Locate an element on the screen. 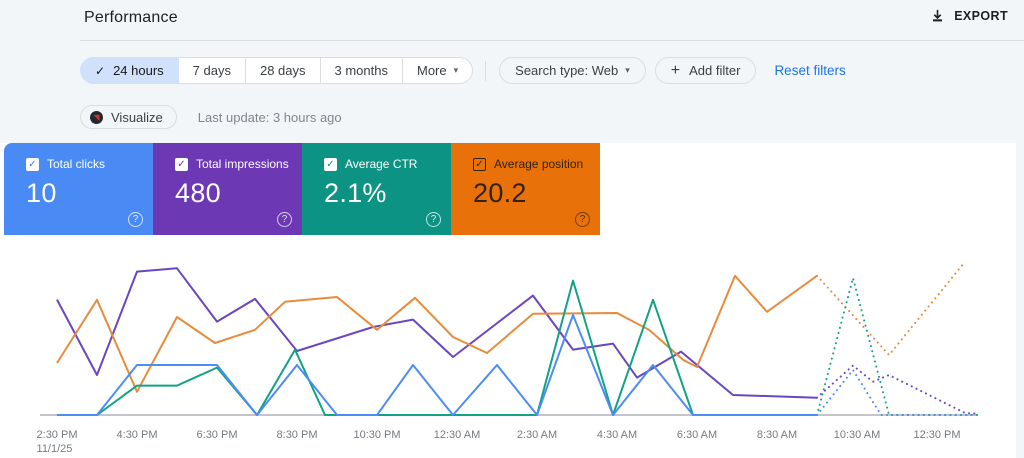  add-filter-label: Add filter is located at coordinates (715, 70).